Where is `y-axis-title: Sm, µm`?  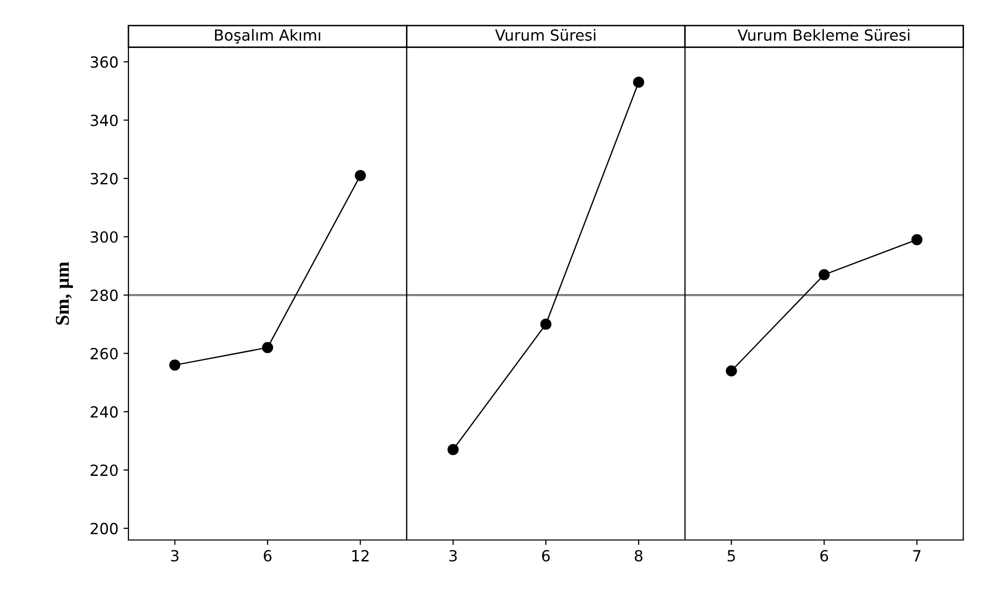 y-axis-title: Sm, µm is located at coordinates (64, 293).